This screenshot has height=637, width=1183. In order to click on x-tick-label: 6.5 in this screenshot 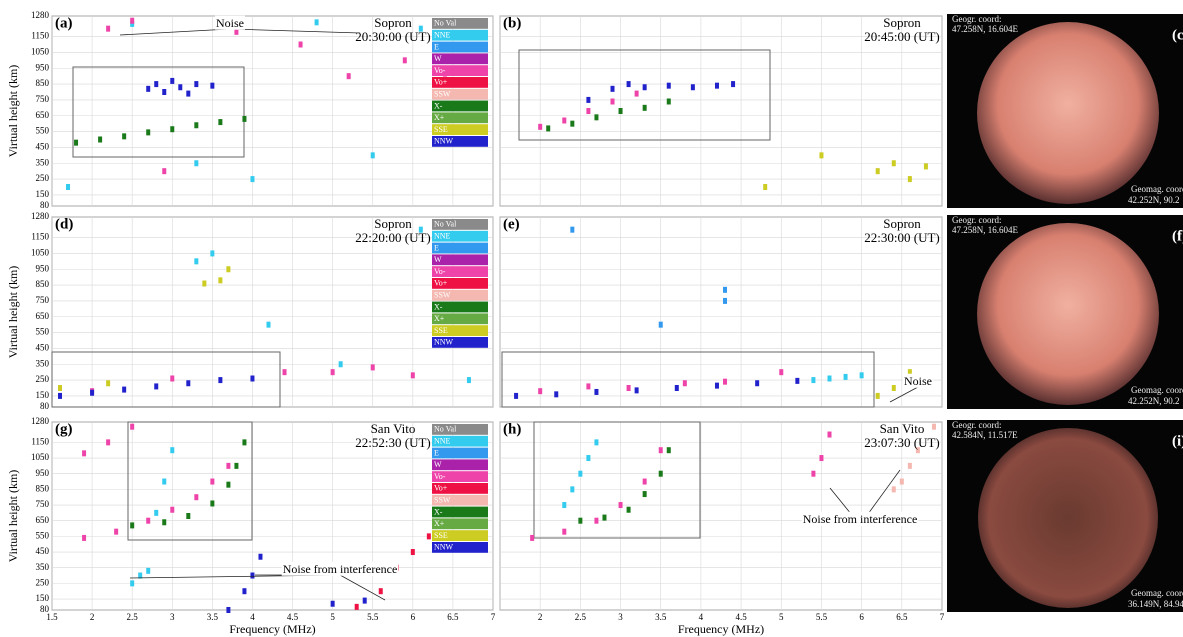, I will do `click(902, 617)`.